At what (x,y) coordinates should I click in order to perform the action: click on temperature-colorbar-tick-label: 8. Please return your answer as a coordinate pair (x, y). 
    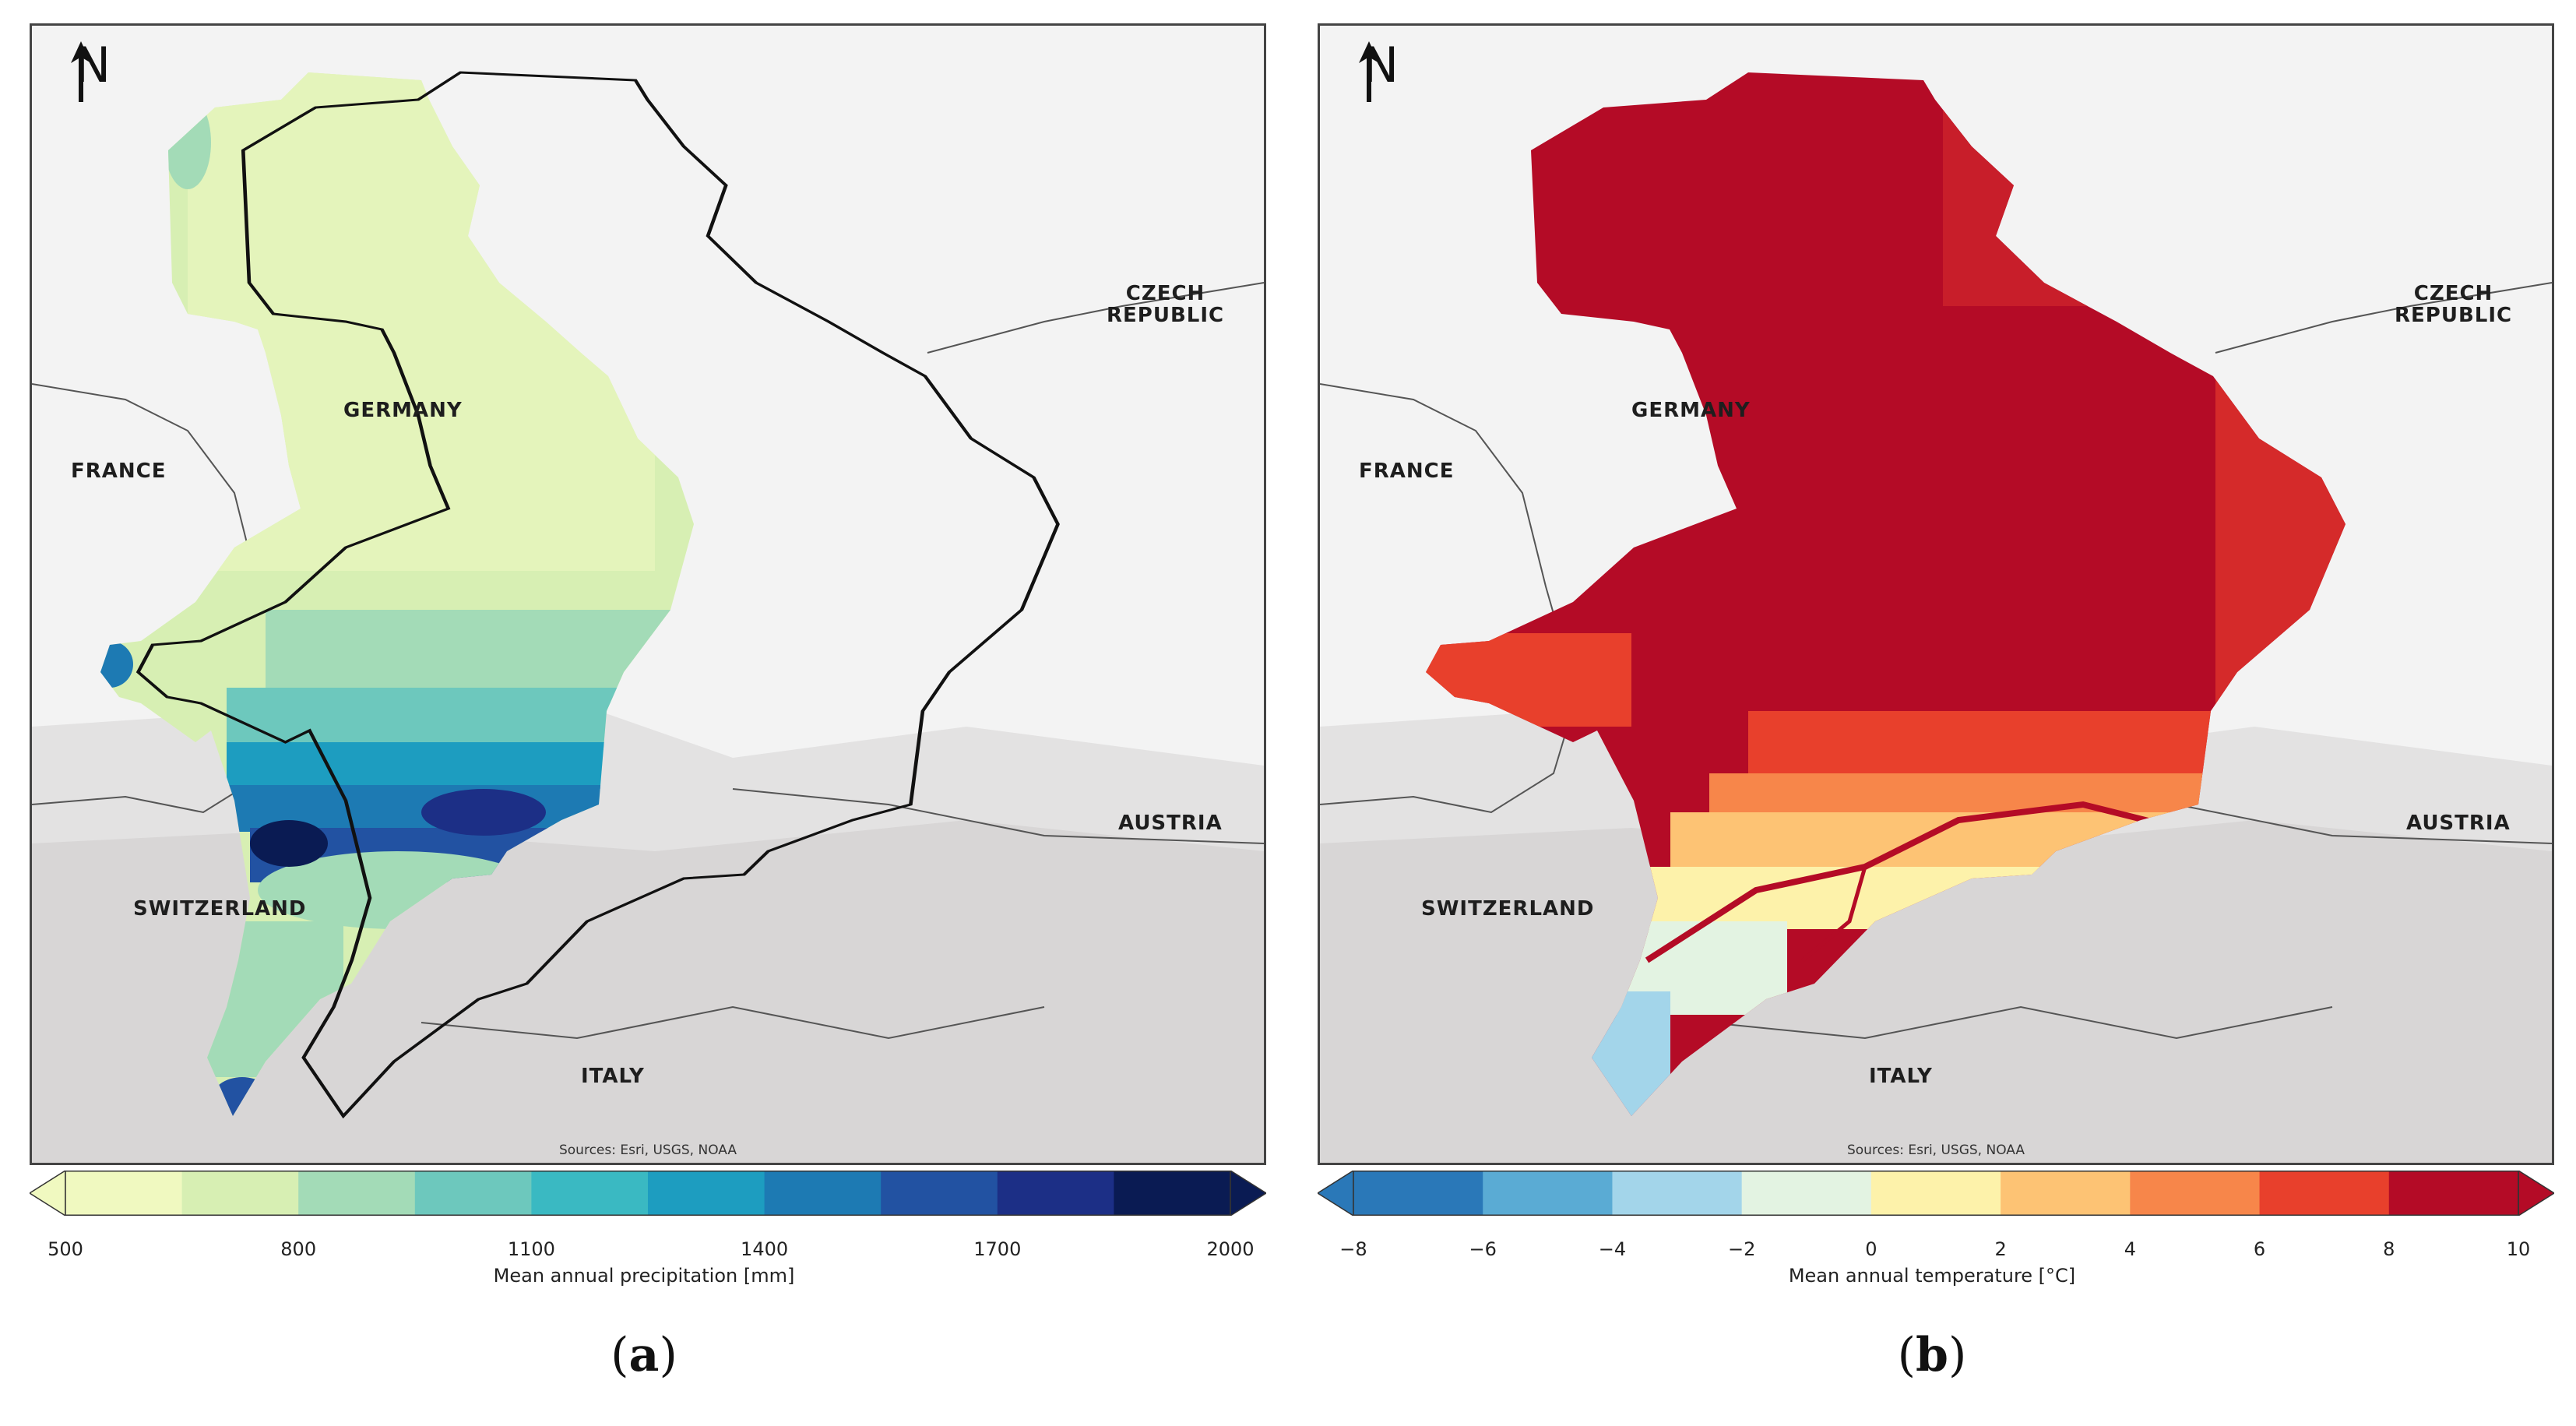
    Looking at the image, I should click on (2389, 1249).